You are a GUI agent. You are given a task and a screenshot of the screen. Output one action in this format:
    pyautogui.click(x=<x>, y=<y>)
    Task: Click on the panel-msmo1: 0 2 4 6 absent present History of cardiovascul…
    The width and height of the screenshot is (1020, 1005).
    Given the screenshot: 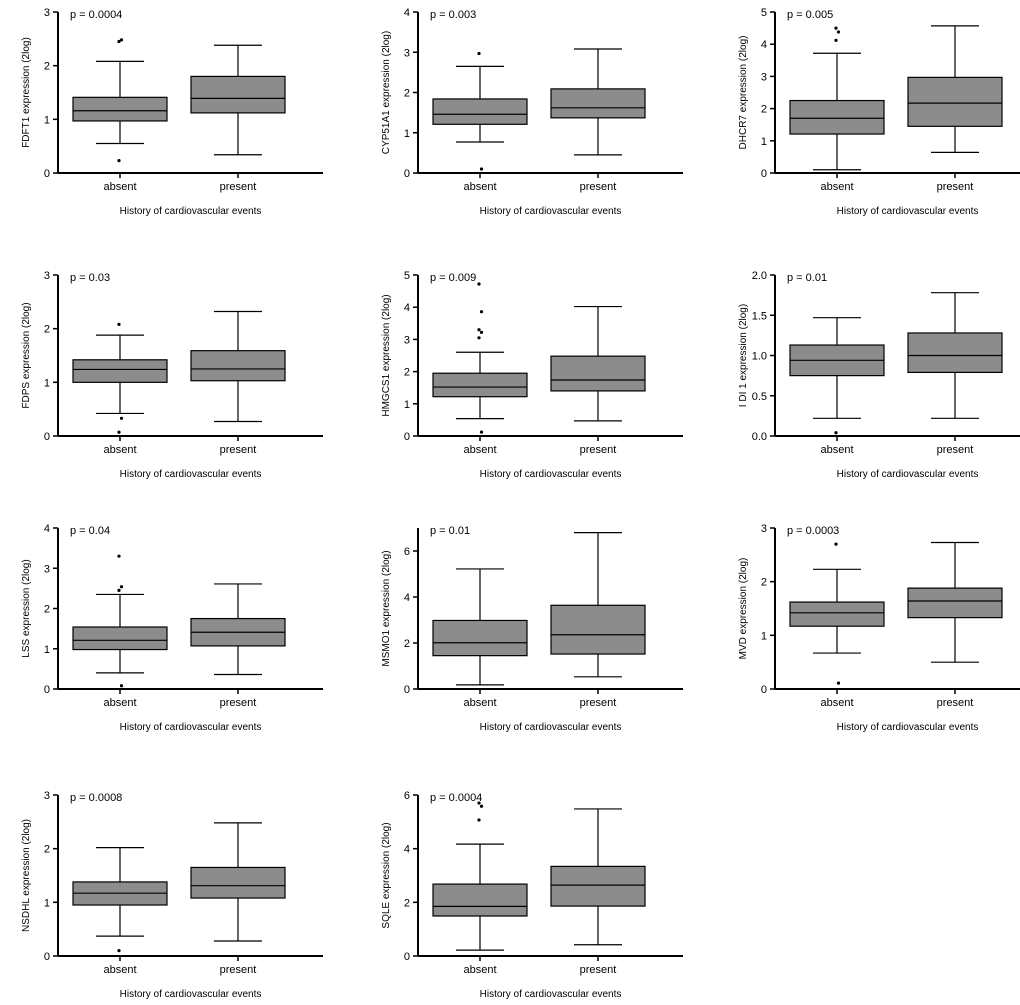 What is the action you would take?
    pyautogui.click(x=532, y=629)
    